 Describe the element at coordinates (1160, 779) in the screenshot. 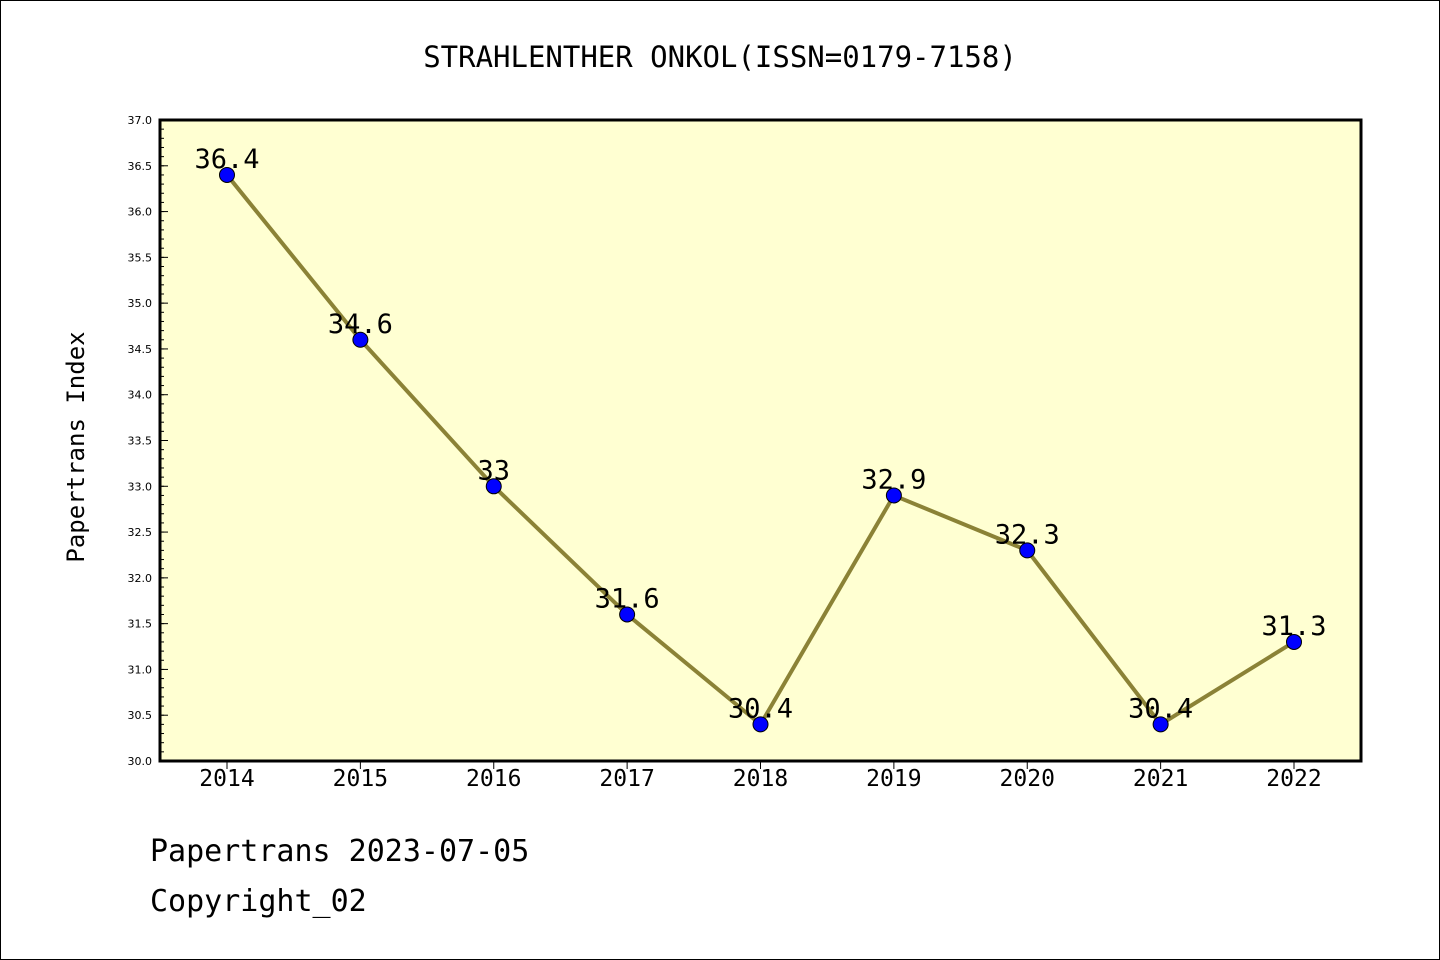

I see `x-tick-label: 2021` at that location.